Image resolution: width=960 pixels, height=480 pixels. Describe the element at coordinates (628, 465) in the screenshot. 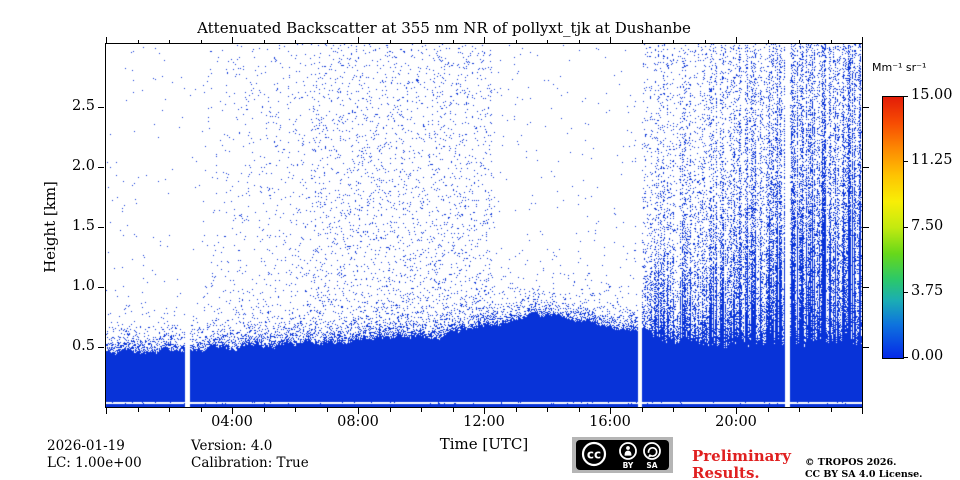

I see `svg-text: BY` at that location.